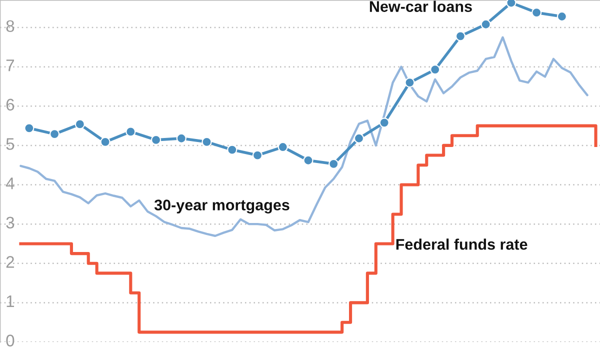  What do you see at coordinates (462, 244) in the screenshot?
I see `series-label: Federal funds rate` at bounding box center [462, 244].